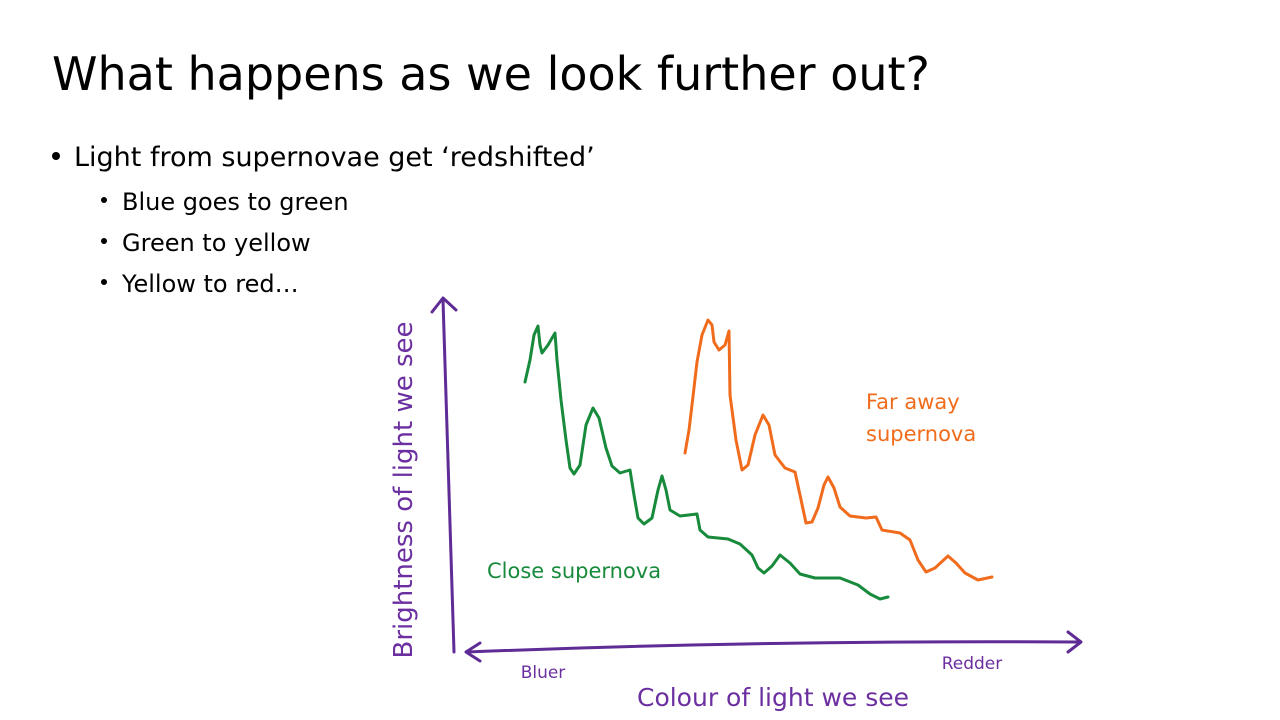 The image size is (1280, 720). Describe the element at coordinates (921, 434) in the screenshot. I see `far-label: supernova` at that location.